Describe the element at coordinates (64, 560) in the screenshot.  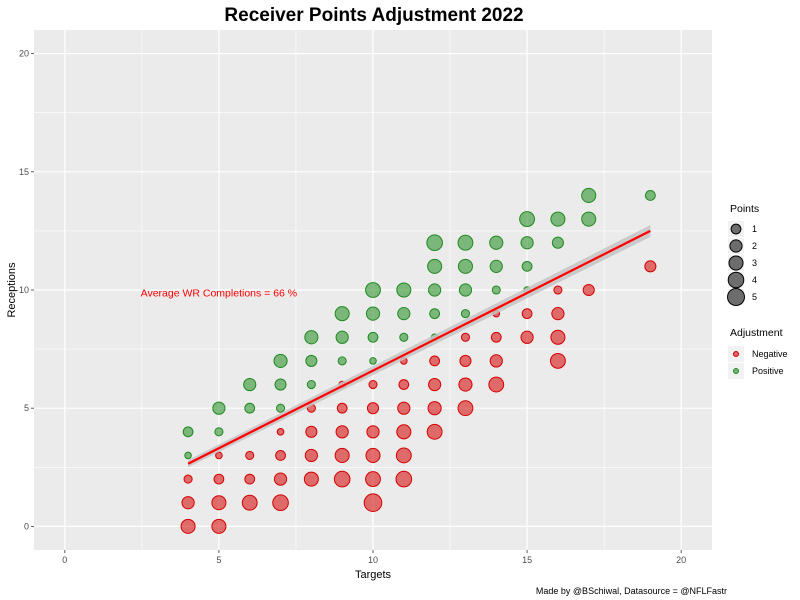
I see `x-tick-label: 0` at that location.